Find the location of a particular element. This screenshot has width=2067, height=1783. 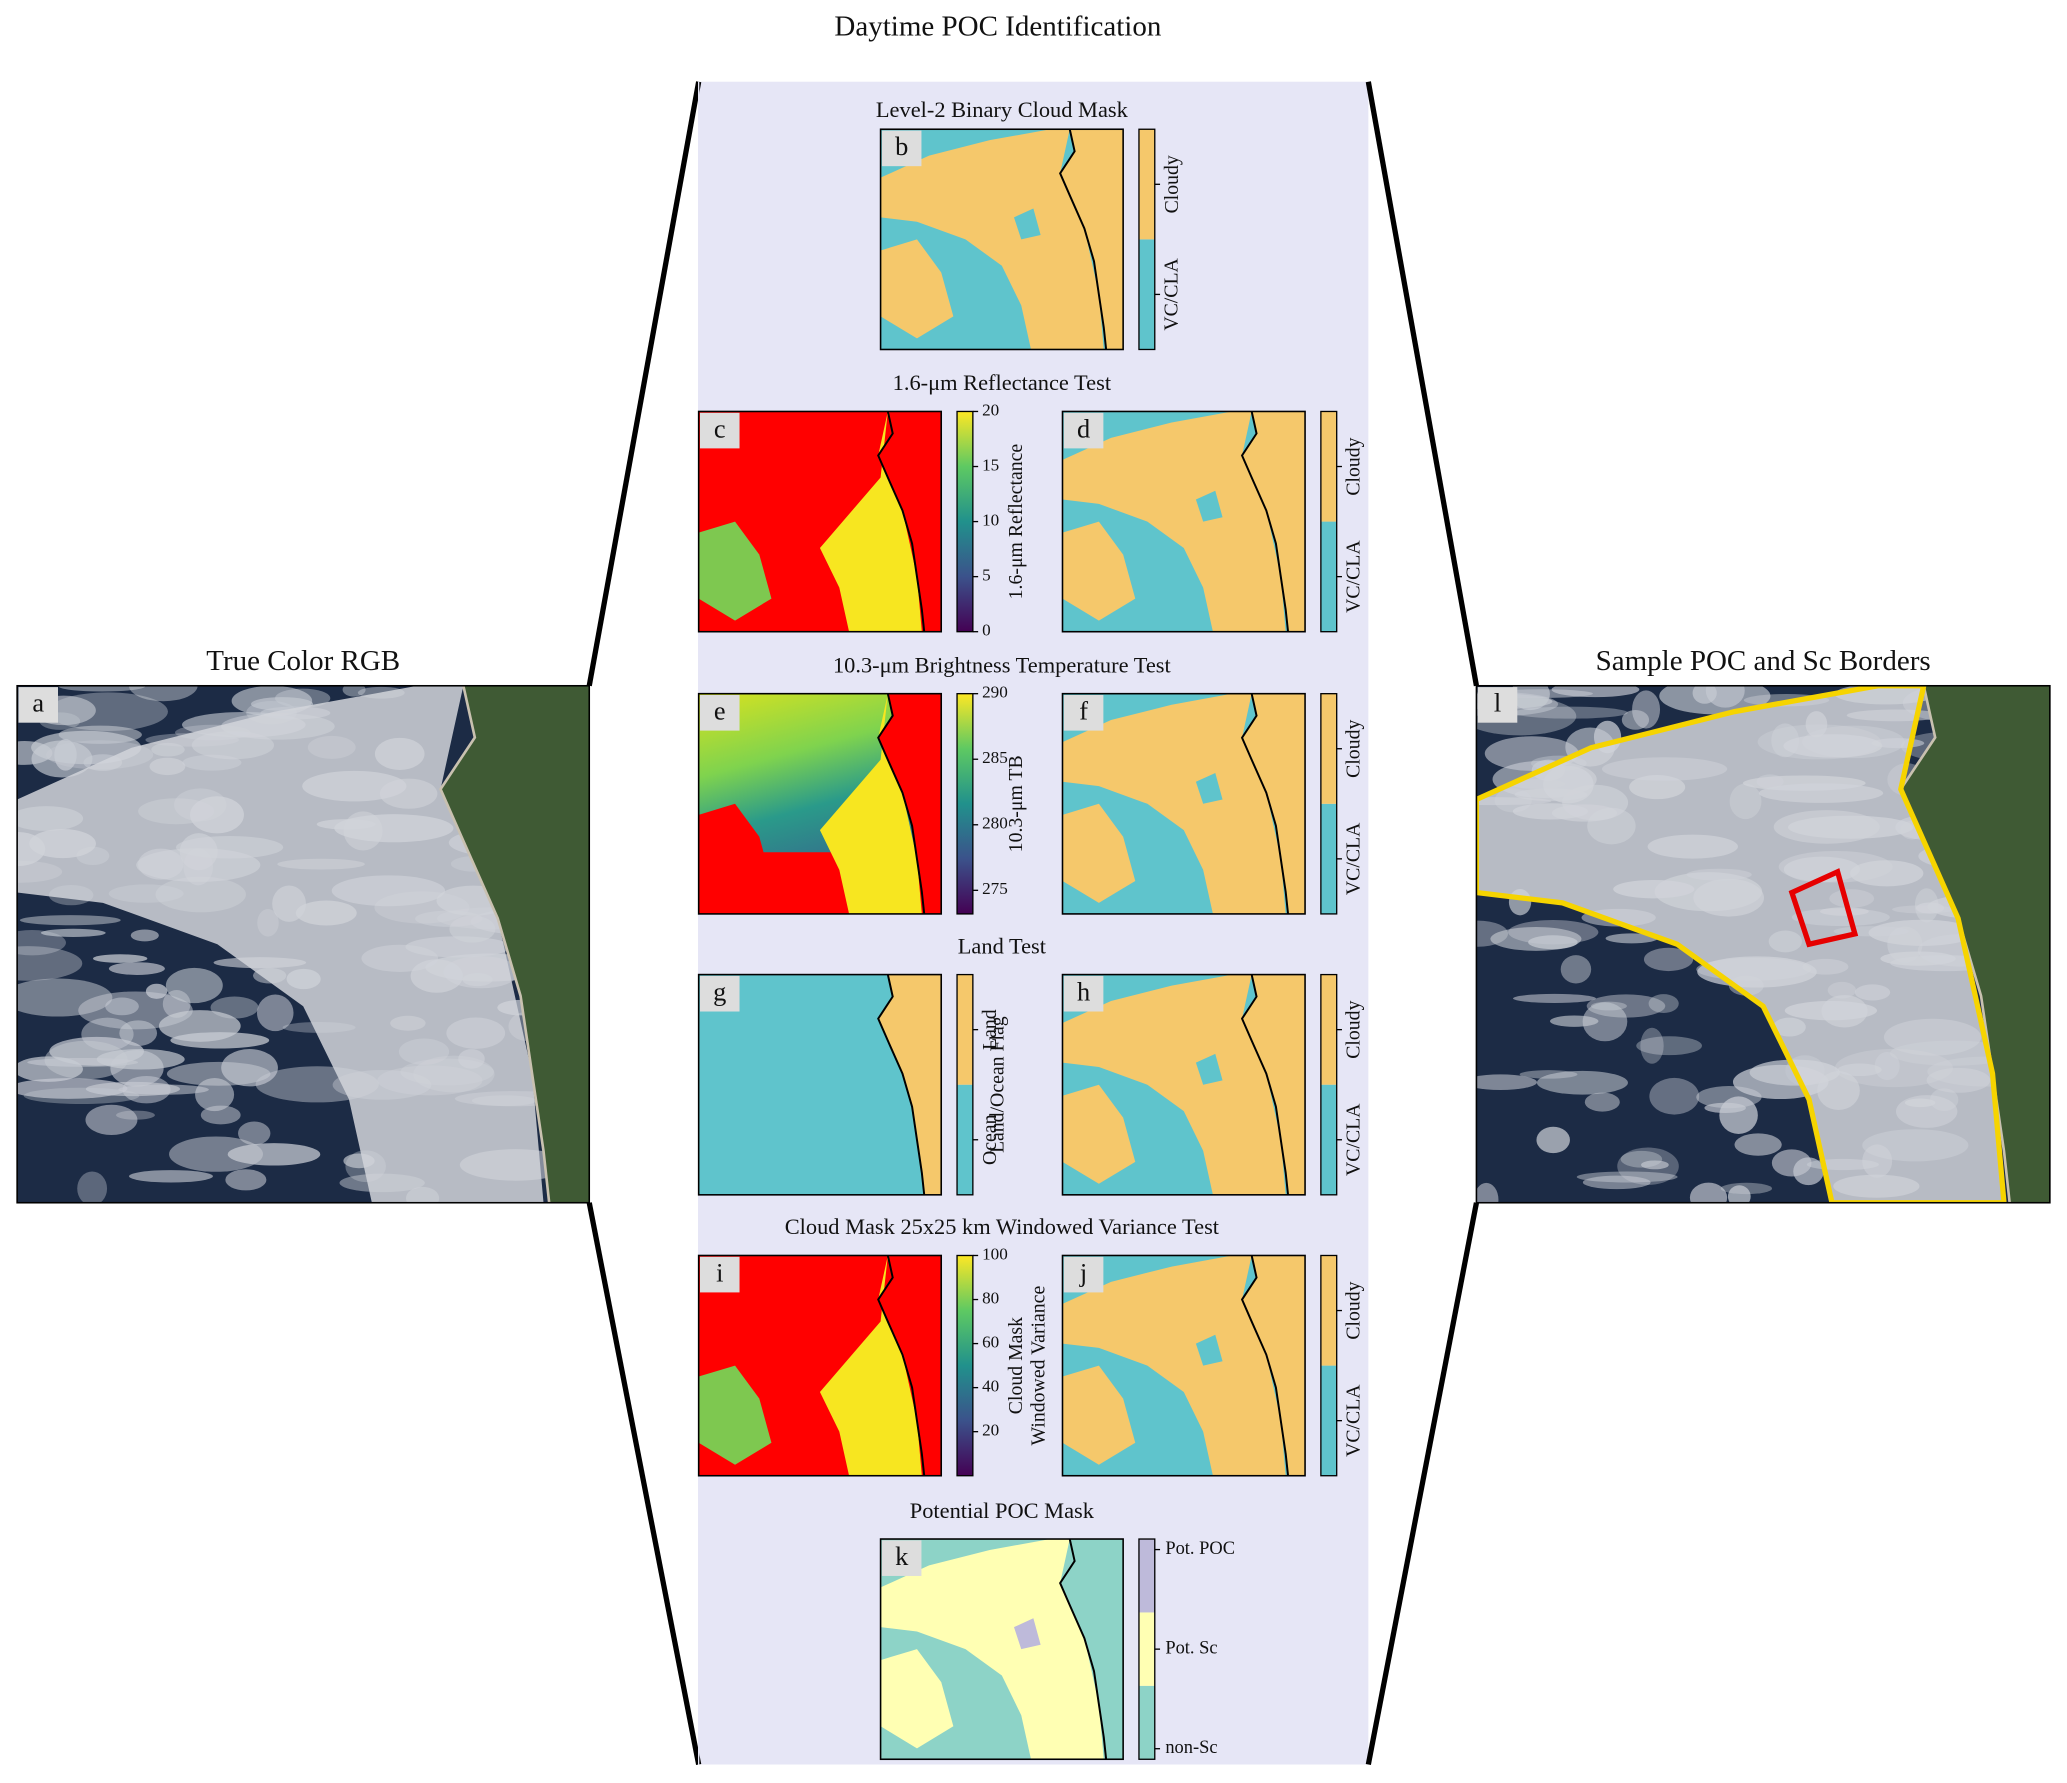

colorbar-tick-label: 0 is located at coordinates (986, 630).